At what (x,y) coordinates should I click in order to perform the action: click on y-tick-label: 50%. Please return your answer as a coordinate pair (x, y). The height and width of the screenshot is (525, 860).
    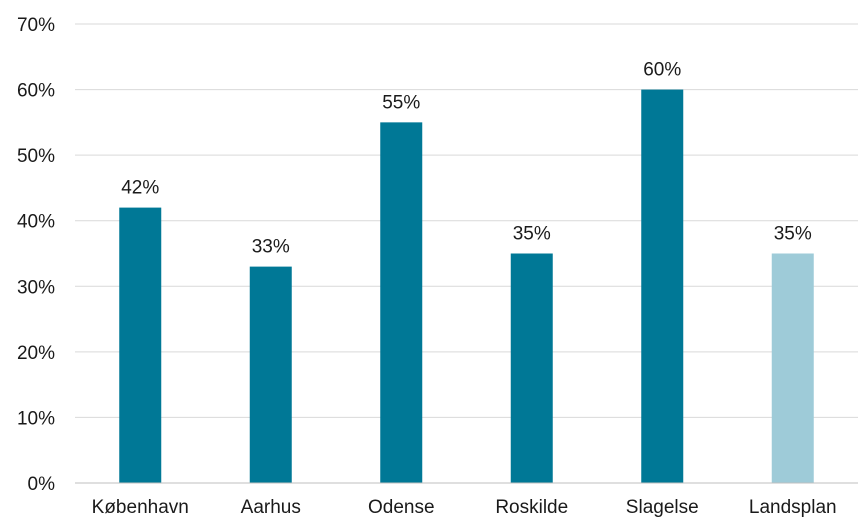
    Looking at the image, I should click on (36, 156).